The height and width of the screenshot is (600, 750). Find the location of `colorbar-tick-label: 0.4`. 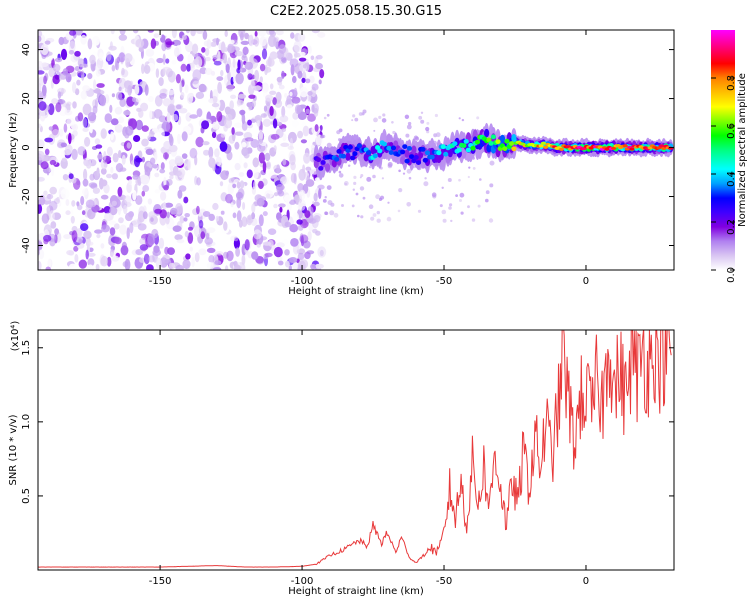

colorbar-tick-label: 0.4 is located at coordinates (731, 179).